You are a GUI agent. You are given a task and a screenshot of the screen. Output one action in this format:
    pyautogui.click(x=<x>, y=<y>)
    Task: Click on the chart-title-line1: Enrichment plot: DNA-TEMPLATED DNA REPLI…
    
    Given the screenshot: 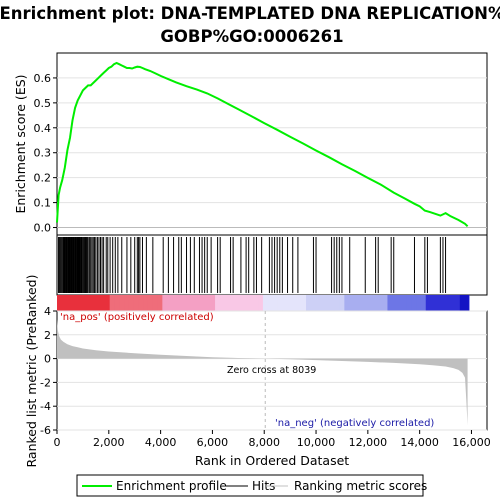 What is the action you would take?
    pyautogui.click(x=250, y=13)
    